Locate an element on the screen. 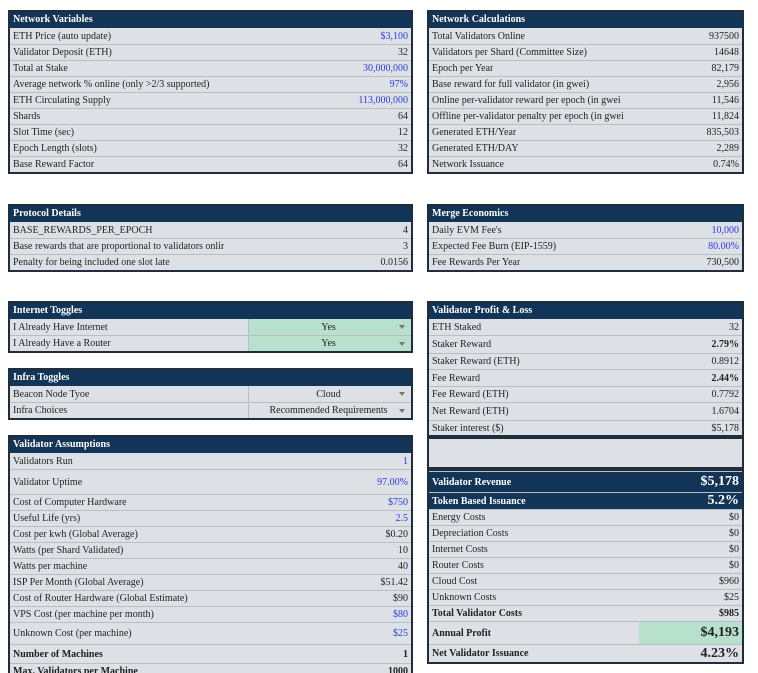 Image resolution: width=758 pixels, height=673 pixels. row-label: ISP Per Month (Global Average) is located at coordinates (78, 582).